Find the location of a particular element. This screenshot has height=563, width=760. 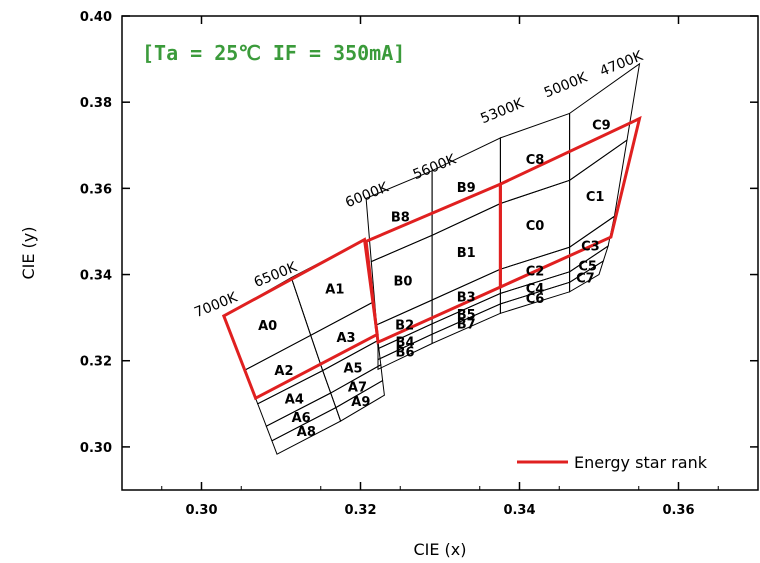

bin-label: B8 is located at coordinates (400, 217).